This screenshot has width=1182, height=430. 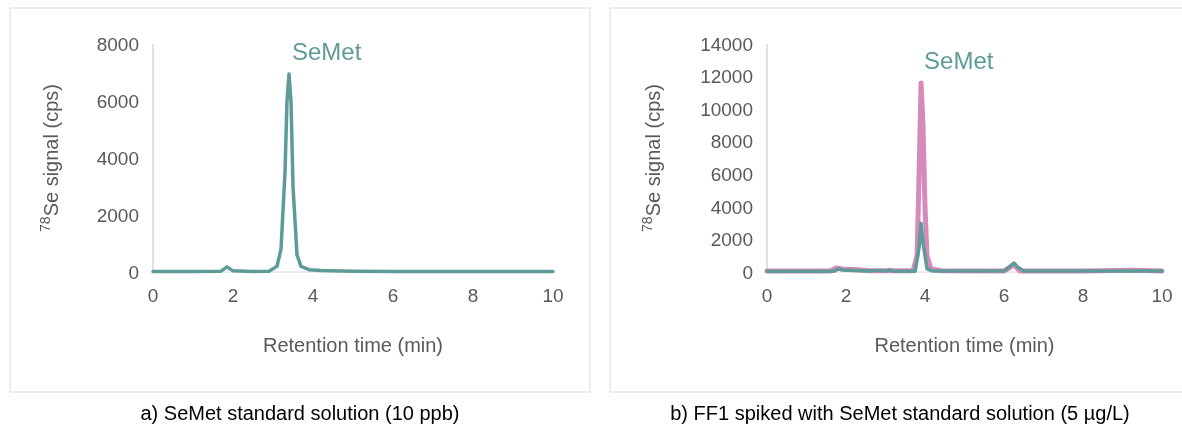 What do you see at coordinates (726, 109) in the screenshot?
I see `y-tick-label: 10000` at bounding box center [726, 109].